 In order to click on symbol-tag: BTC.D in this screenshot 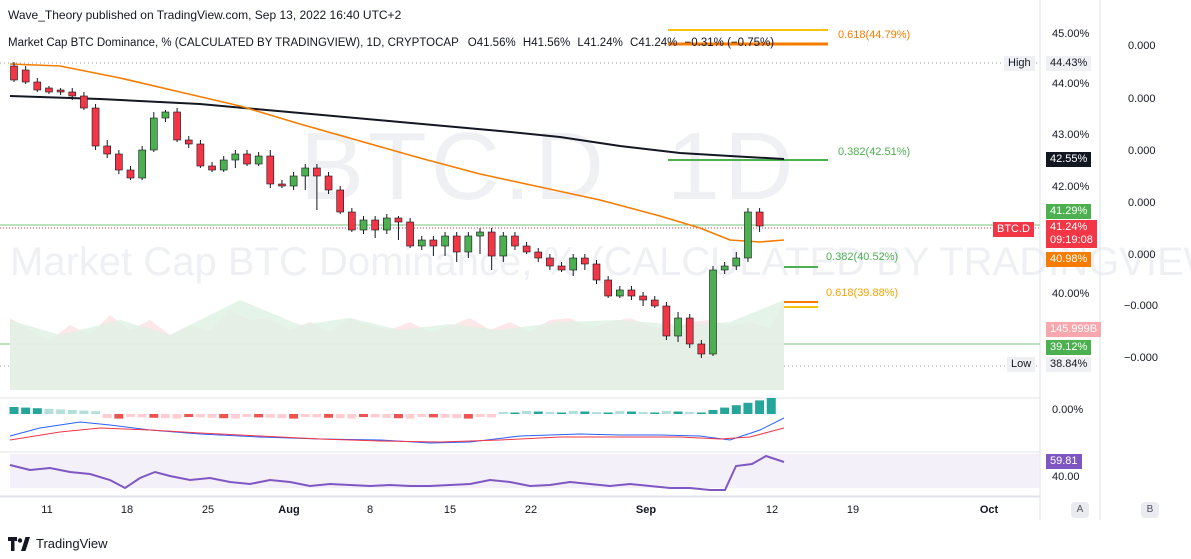, I will do `click(1013, 229)`.